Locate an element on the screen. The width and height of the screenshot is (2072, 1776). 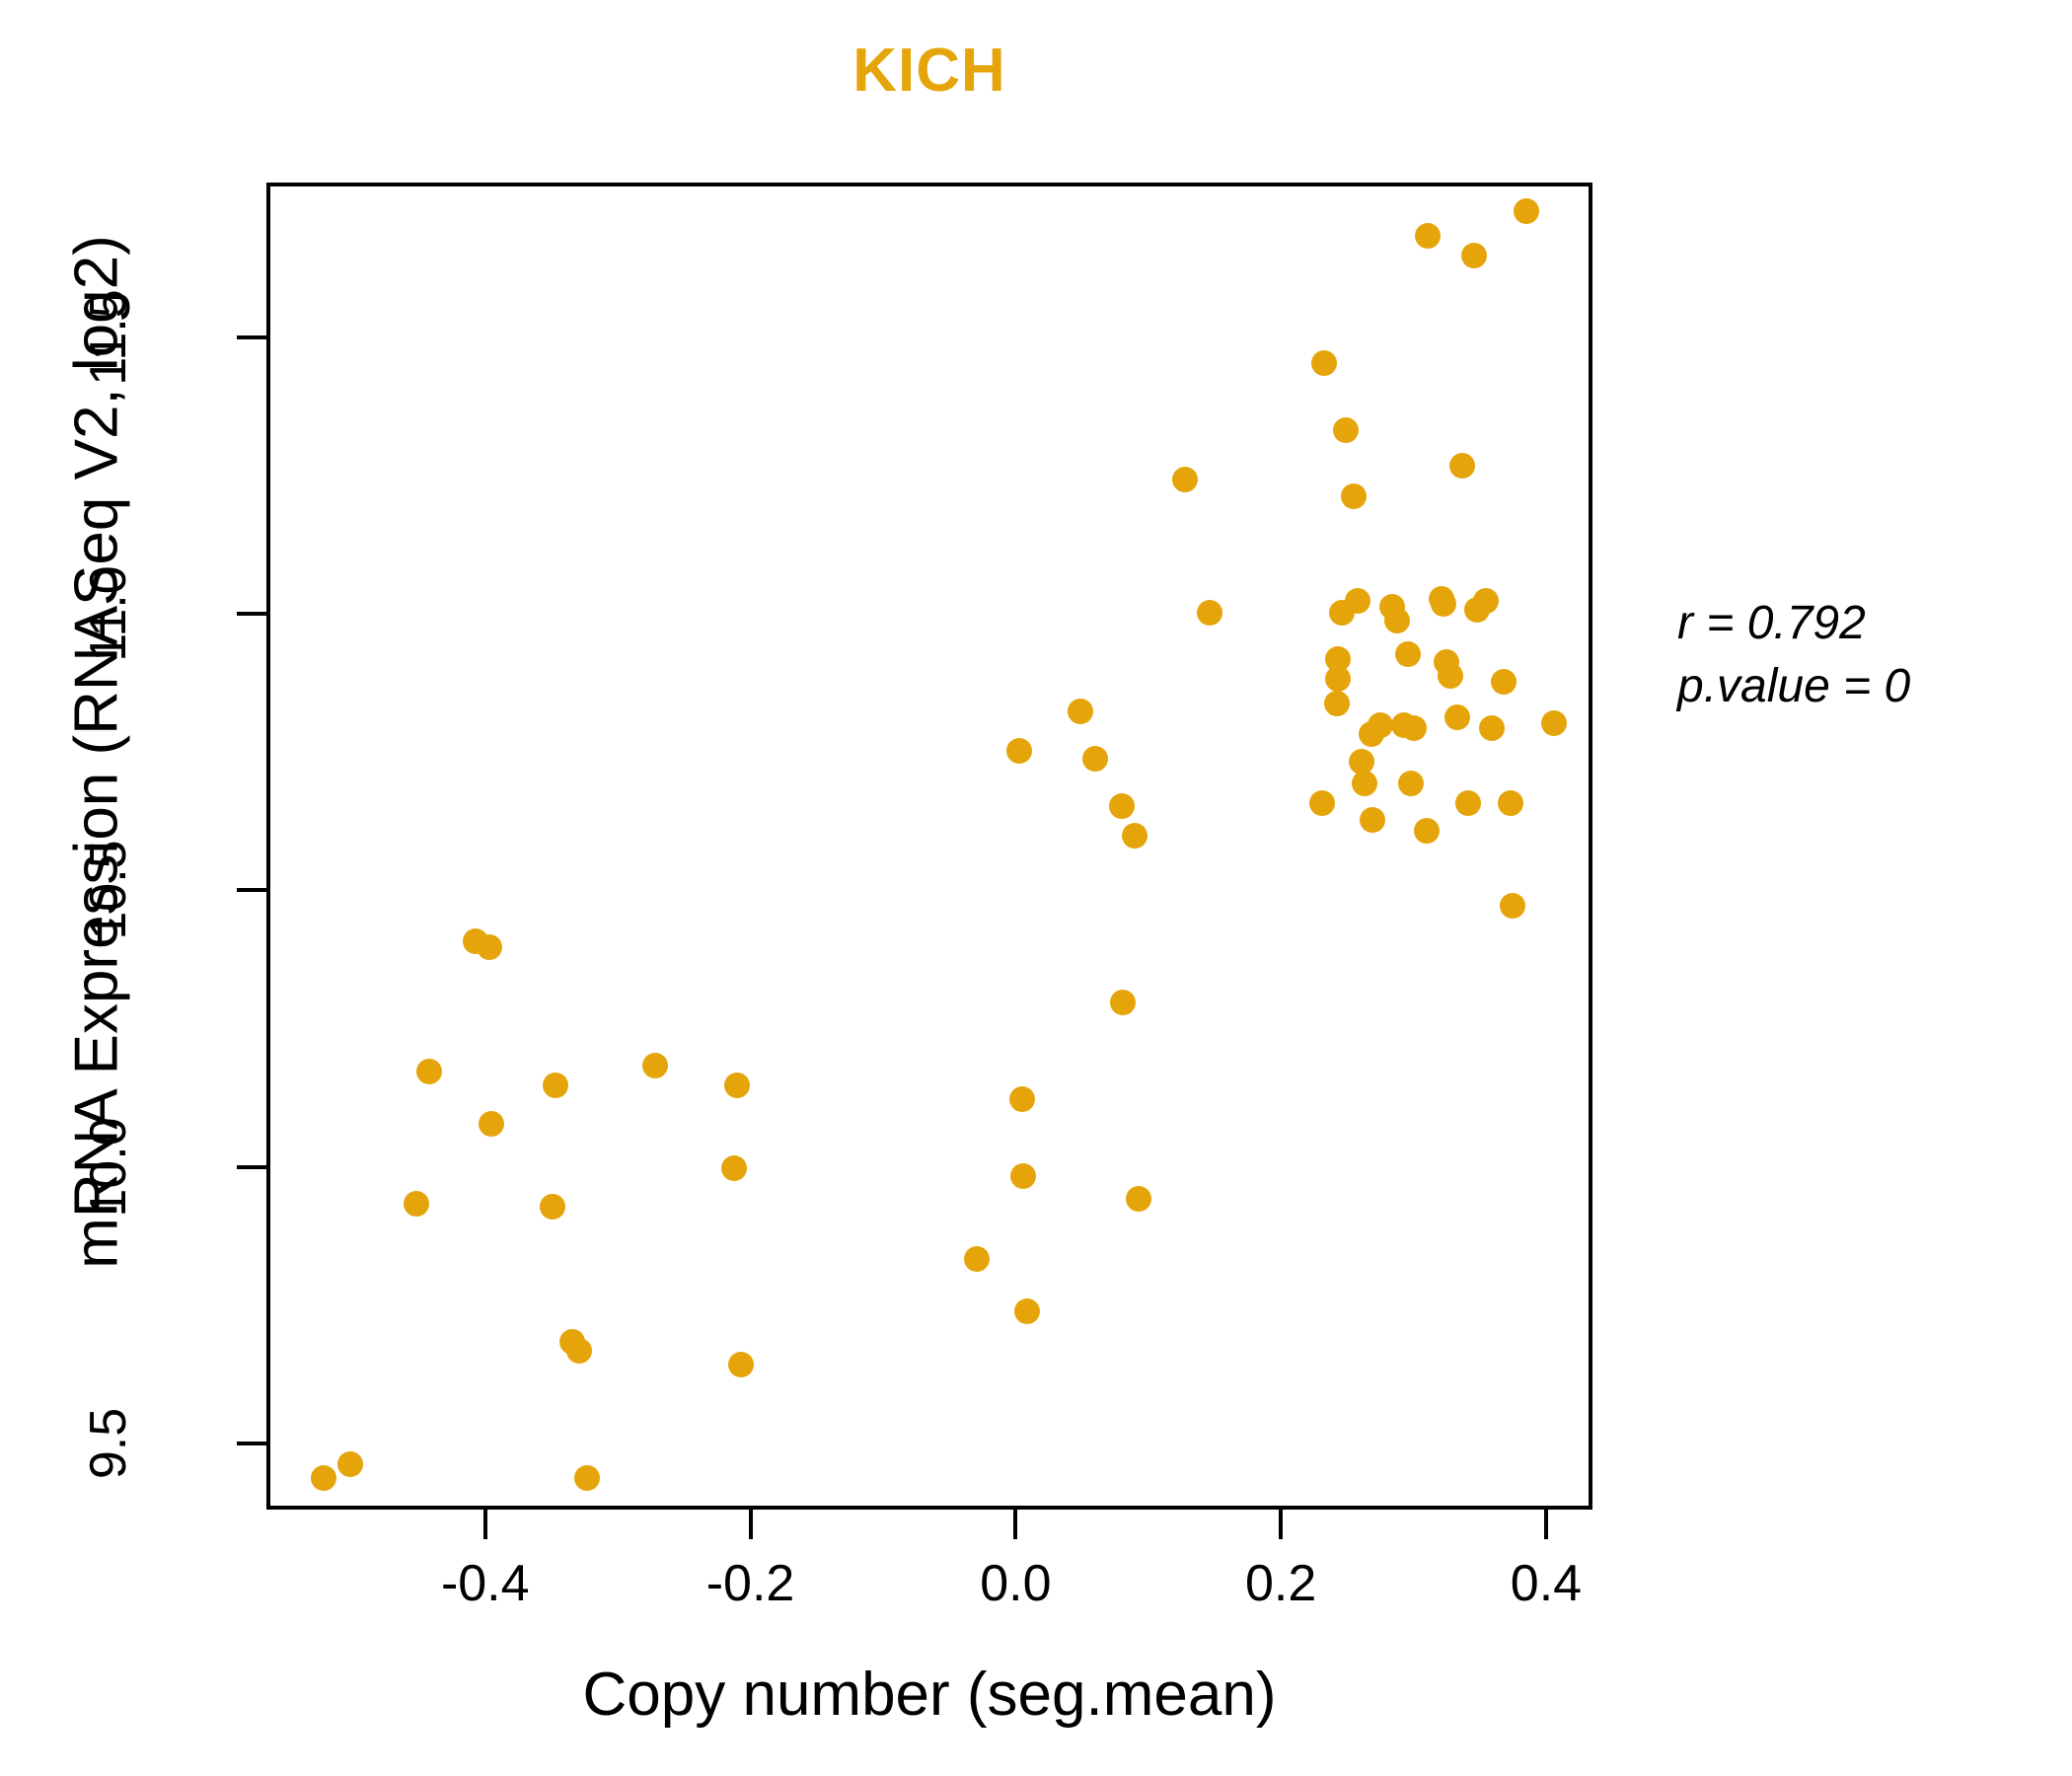
p-value-text: p.value = 0 is located at coordinates (1794, 686).